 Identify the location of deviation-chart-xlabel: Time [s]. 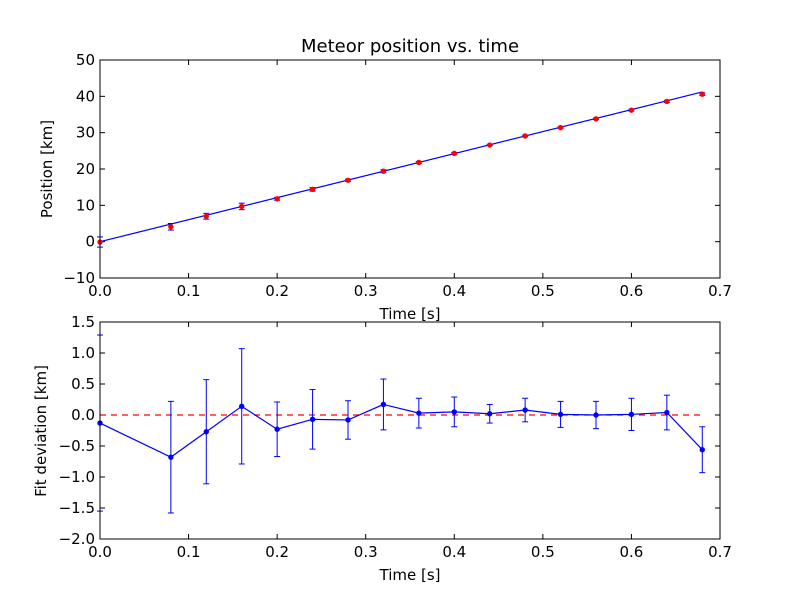
(410, 575).